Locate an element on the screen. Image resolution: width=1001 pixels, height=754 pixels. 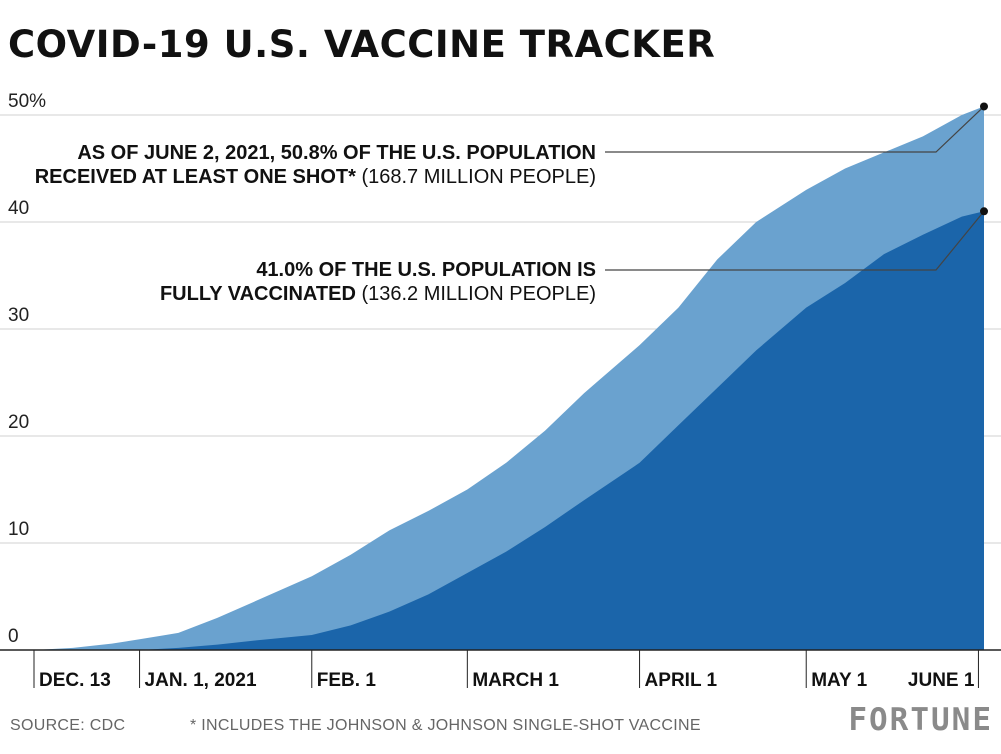
one-shot-annotation-count: (168.7 MILLION PEOPLE) is located at coordinates (478, 177).